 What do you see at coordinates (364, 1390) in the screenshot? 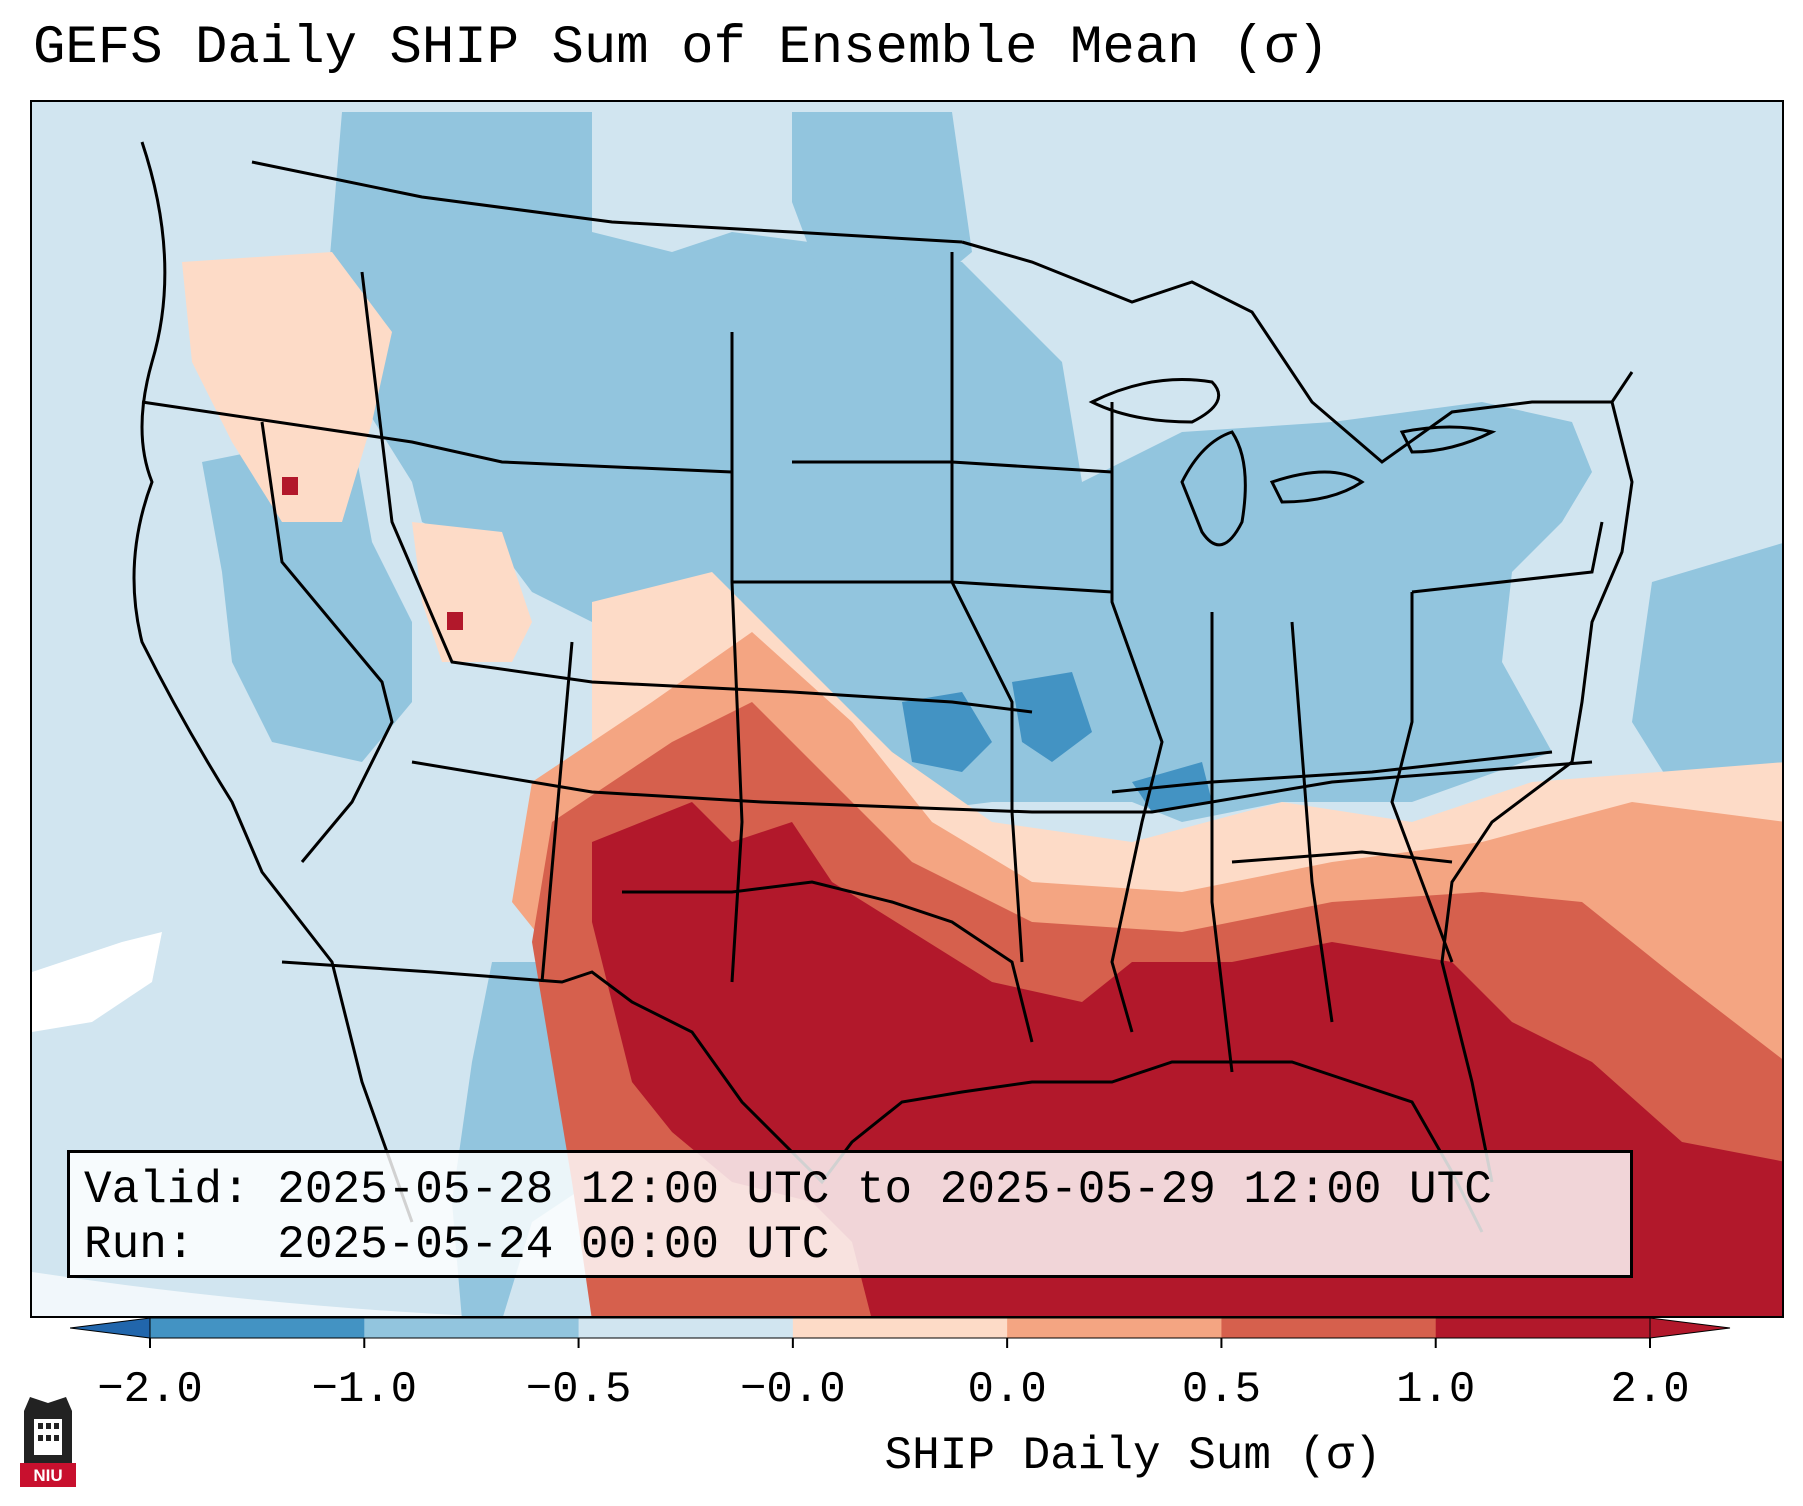
I see `colorbar-tick-label: −1.0` at bounding box center [364, 1390].